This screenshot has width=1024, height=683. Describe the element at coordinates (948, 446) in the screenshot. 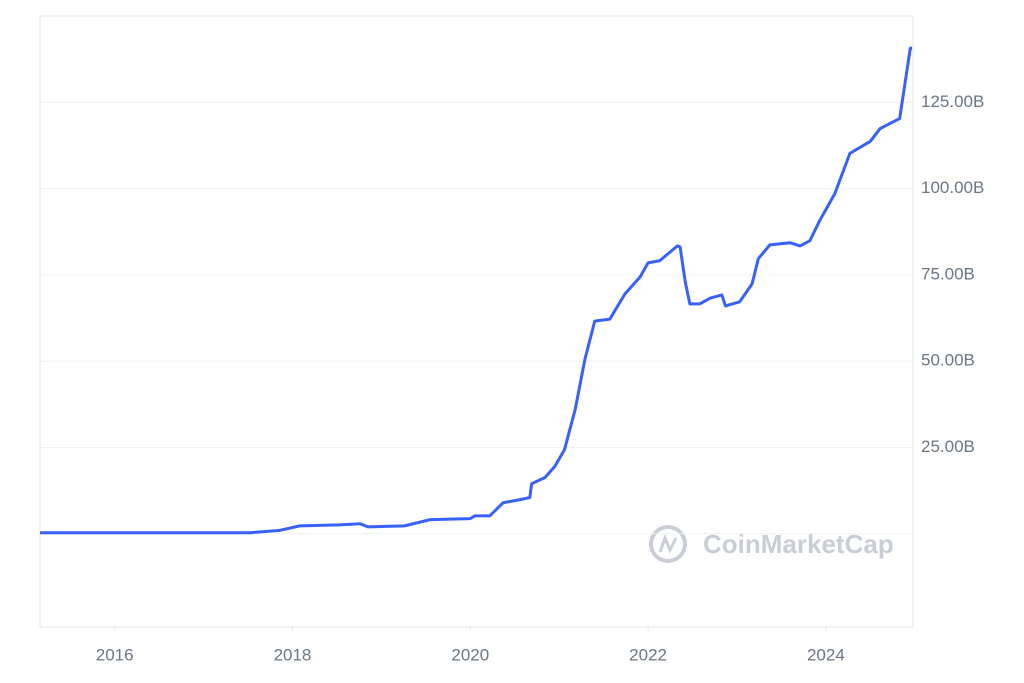

I see `y-tick-label: 25.00B` at that location.